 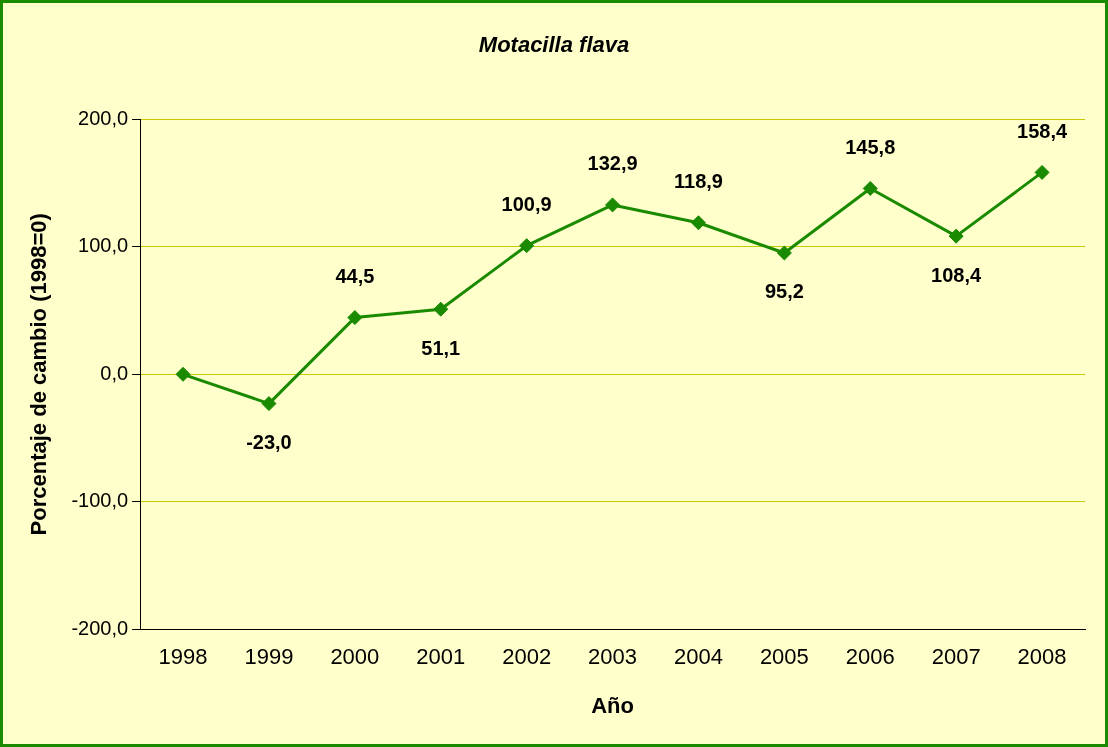 What do you see at coordinates (269, 442) in the screenshot?
I see `data-label: -23,0` at bounding box center [269, 442].